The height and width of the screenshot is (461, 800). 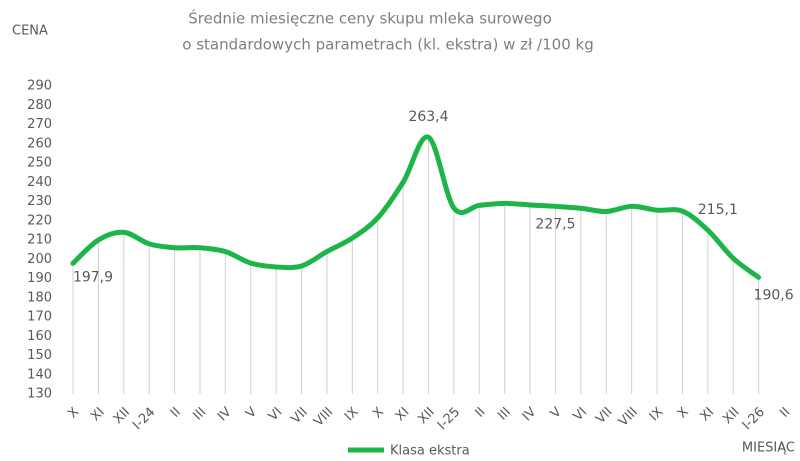 I want to click on legend-label: Klasa ekstra, so click(x=430, y=451).